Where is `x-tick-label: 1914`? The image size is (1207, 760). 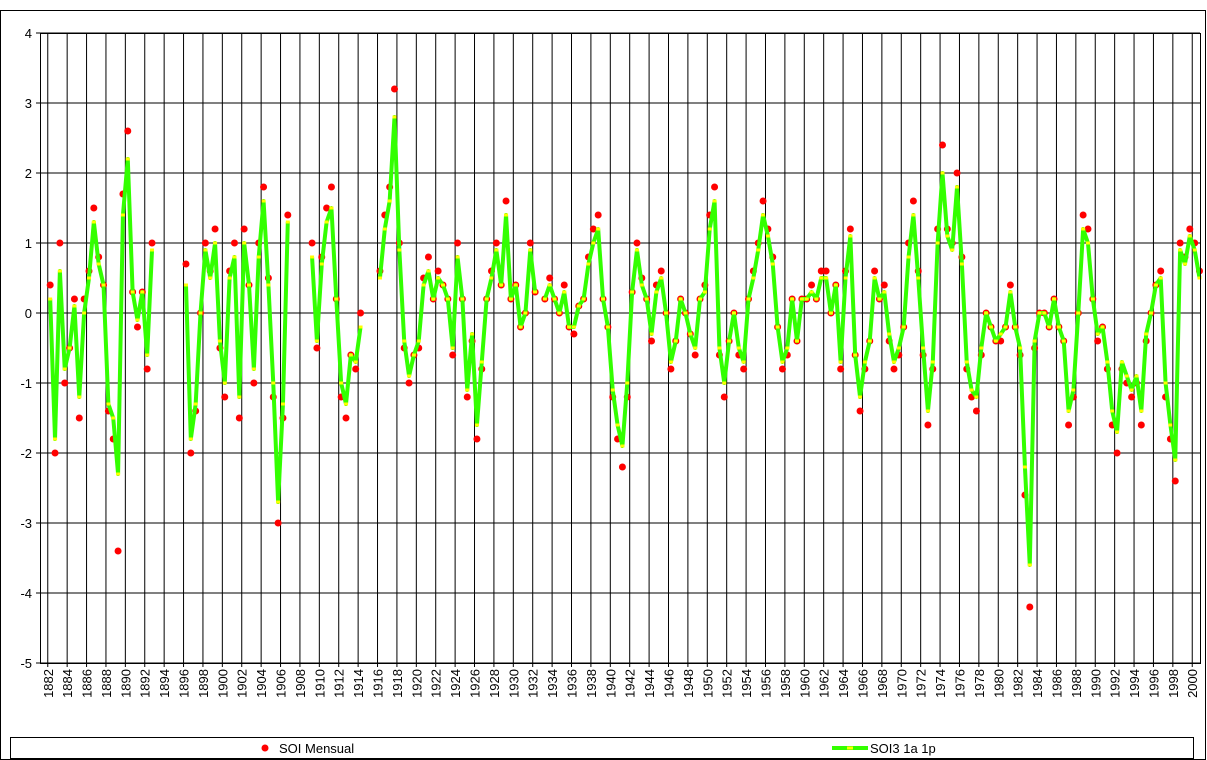
x-tick-label: 1914 is located at coordinates (358, 683).